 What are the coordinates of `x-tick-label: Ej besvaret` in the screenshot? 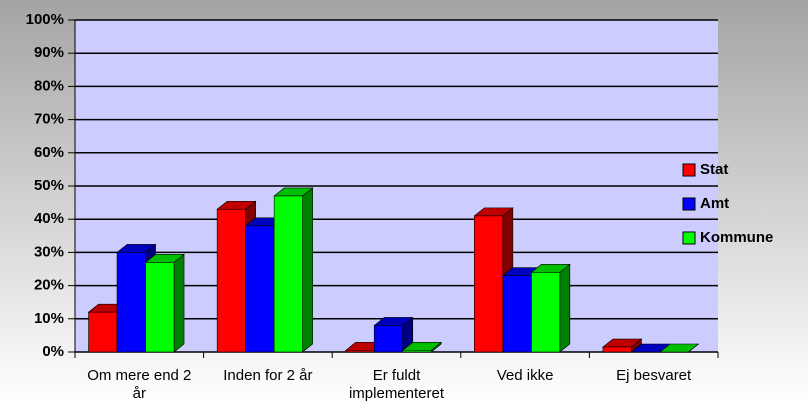 It's located at (654, 375).